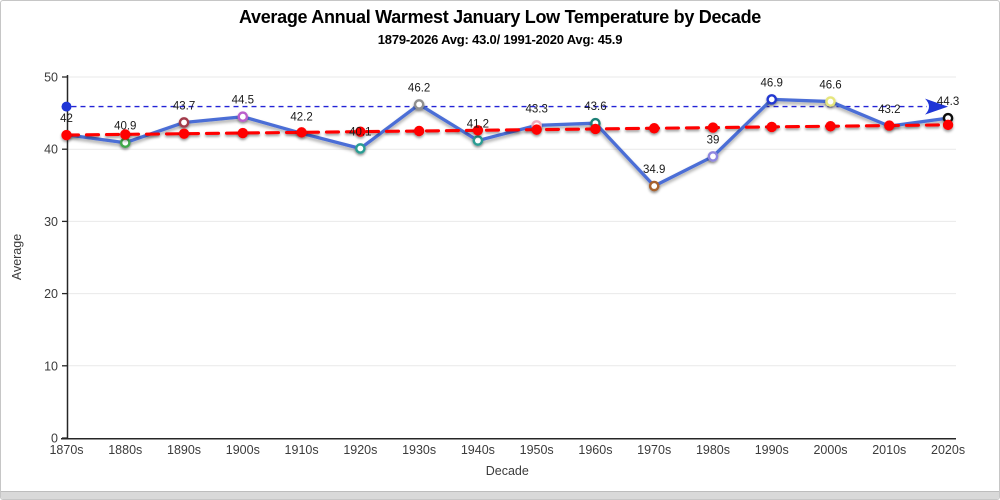 The width and height of the screenshot is (1000, 500). What do you see at coordinates (830, 86) in the screenshot?
I see `data-point-label: 46.6` at bounding box center [830, 86].